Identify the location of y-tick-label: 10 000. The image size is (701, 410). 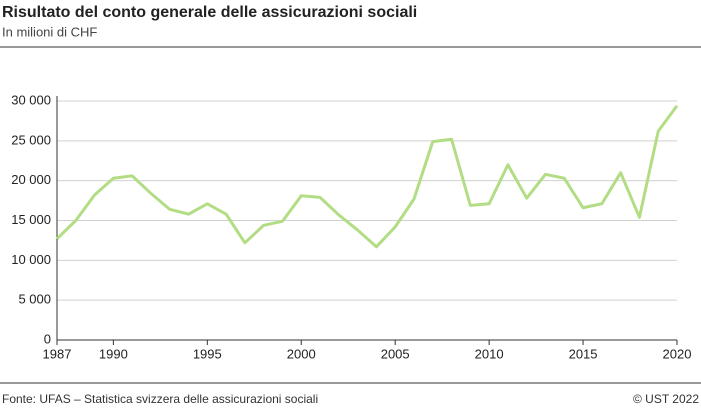
(31, 259).